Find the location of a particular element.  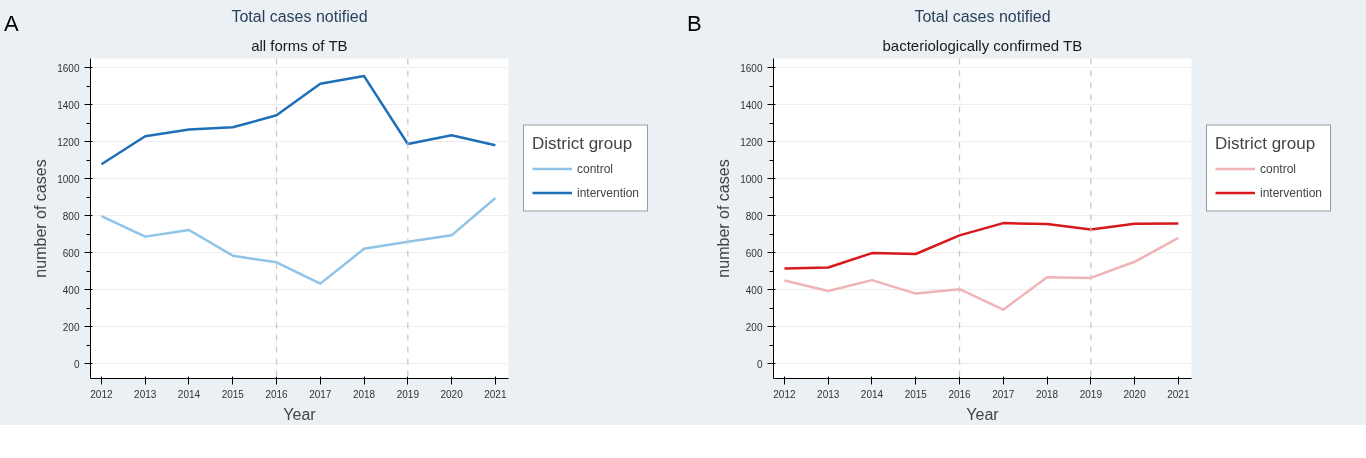

text: A is located at coordinates (11, 24).